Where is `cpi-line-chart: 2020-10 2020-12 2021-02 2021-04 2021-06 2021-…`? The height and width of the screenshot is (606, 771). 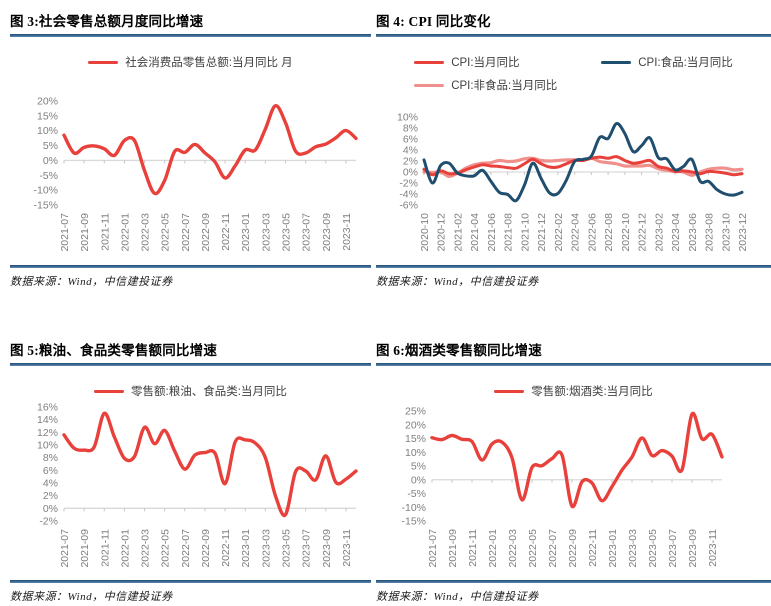
cpi-line-chart: 2020-10 2020-12 2021-02 2021-04 2021-06 2021-… is located at coordinates (572, 182).